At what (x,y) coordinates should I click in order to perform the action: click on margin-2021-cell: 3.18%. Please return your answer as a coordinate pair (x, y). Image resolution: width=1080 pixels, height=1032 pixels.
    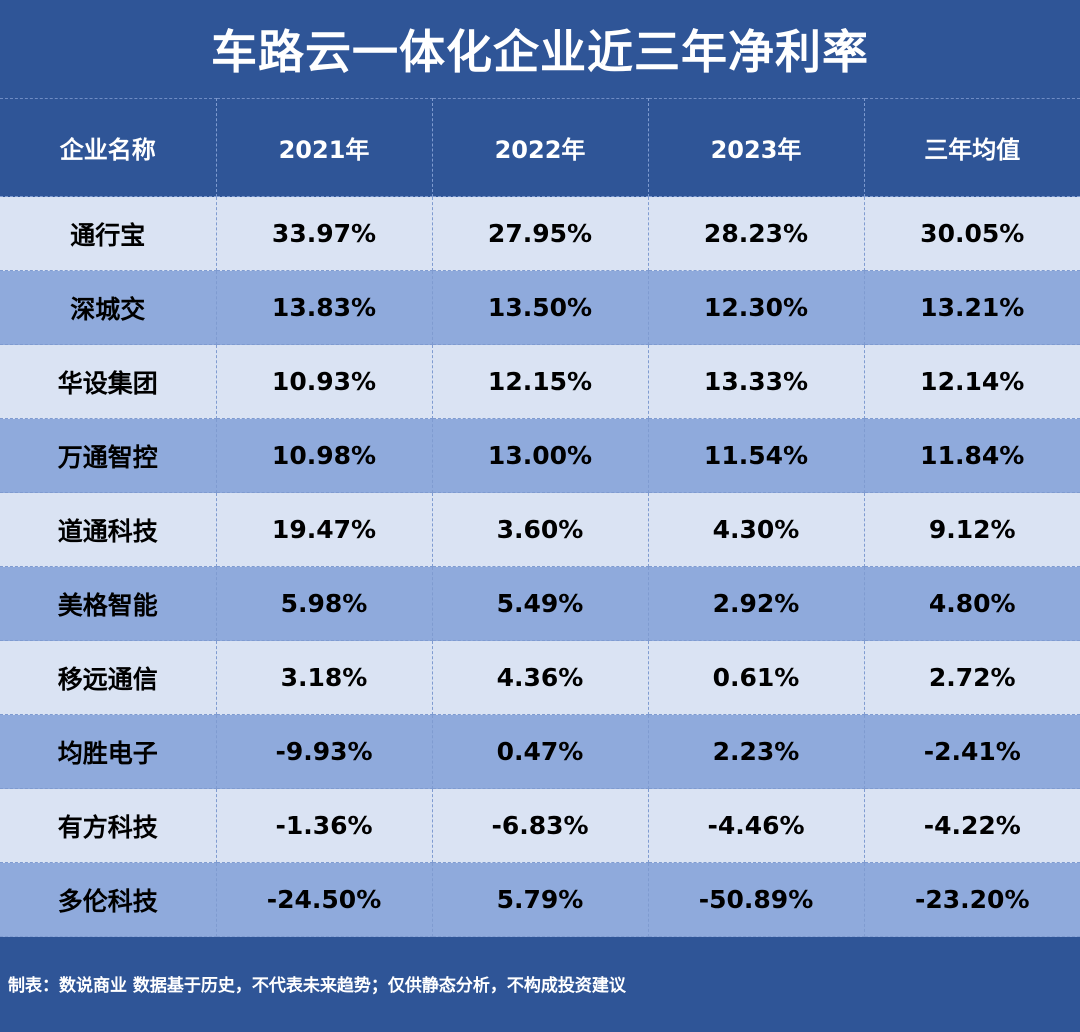
    Looking at the image, I should click on (324, 677).